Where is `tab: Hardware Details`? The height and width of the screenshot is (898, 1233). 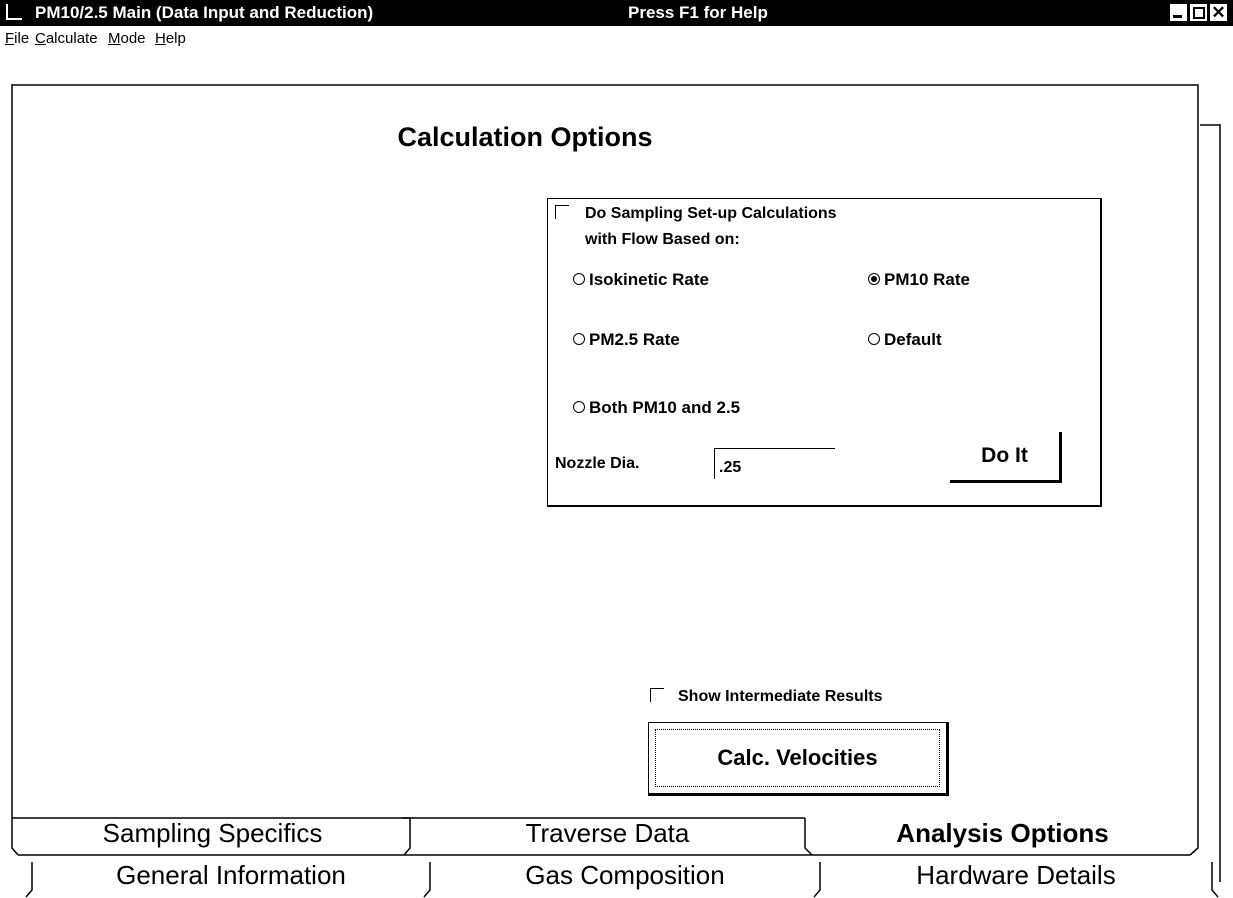 tab: Hardware Details is located at coordinates (1016, 875).